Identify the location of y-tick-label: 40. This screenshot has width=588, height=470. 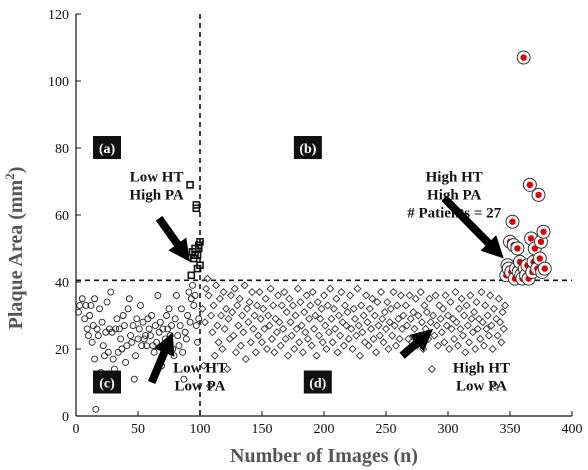
(62, 283).